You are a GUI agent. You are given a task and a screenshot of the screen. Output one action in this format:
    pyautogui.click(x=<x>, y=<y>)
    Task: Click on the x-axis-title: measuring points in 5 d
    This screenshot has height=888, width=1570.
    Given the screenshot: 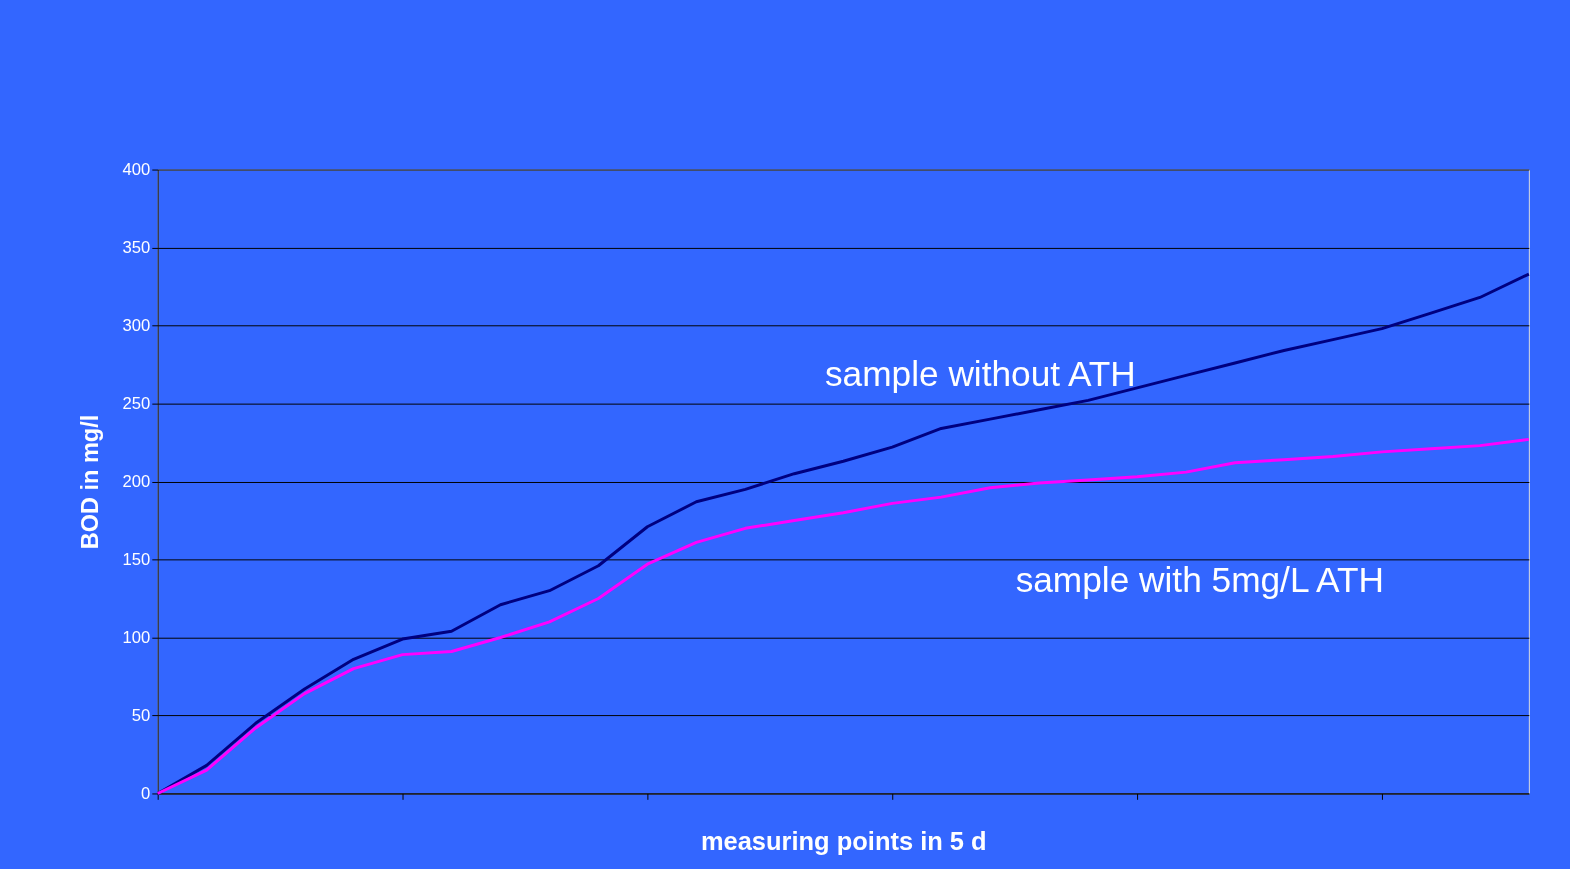 What is the action you would take?
    pyautogui.click(x=843, y=841)
    